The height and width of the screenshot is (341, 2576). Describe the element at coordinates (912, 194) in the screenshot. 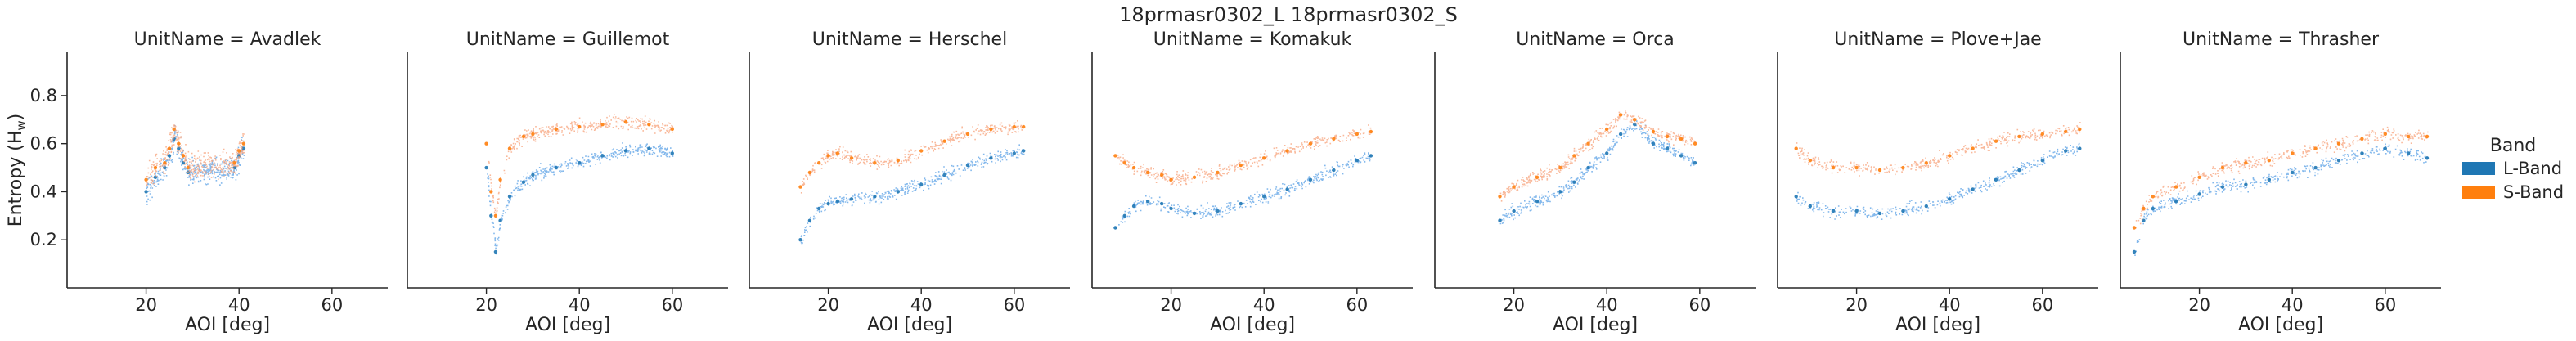

I see `scatter-cloud-l-band` at that location.